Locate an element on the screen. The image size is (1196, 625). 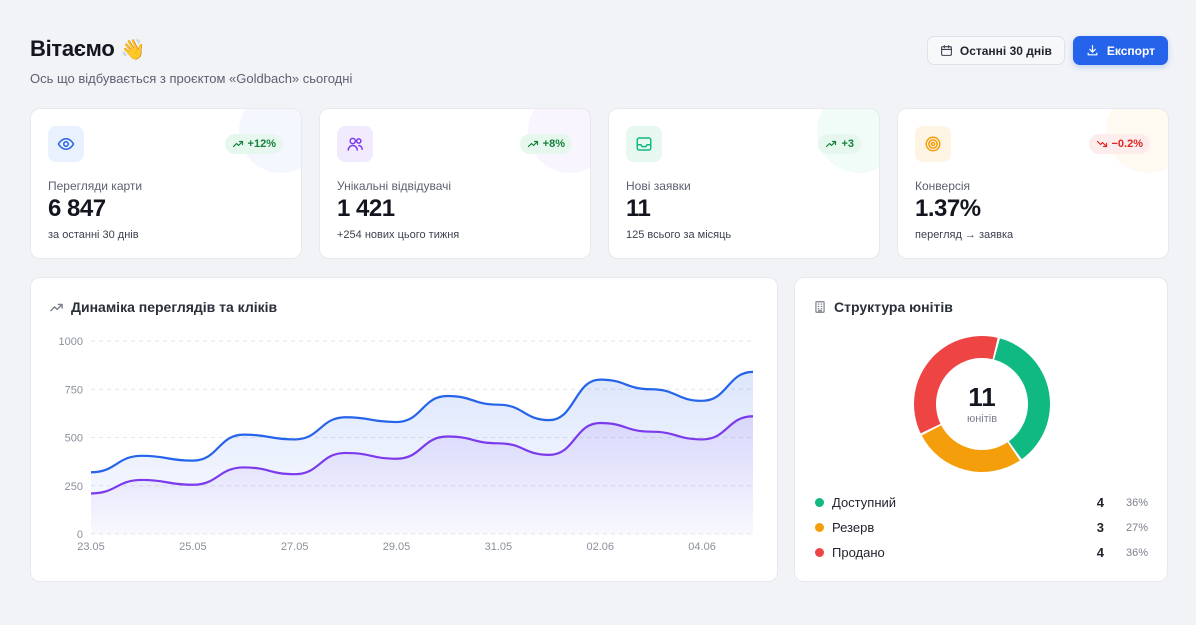
y-tick-label: 0 is located at coordinates (80, 535).